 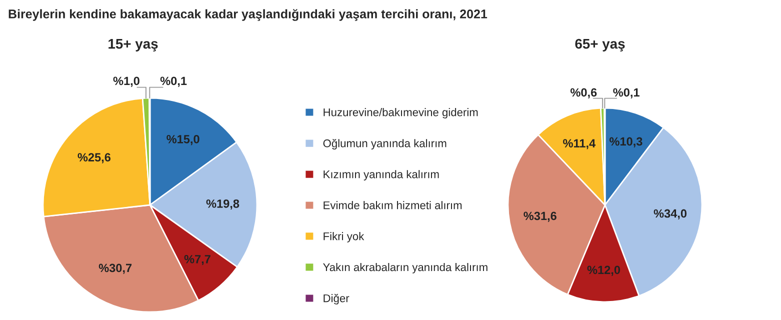 I want to click on chart-title: Bireylerin kendine bakamayacak kadar yaşlandığındaki yaşam tercihi oranı, 2021, so click(x=248, y=15).